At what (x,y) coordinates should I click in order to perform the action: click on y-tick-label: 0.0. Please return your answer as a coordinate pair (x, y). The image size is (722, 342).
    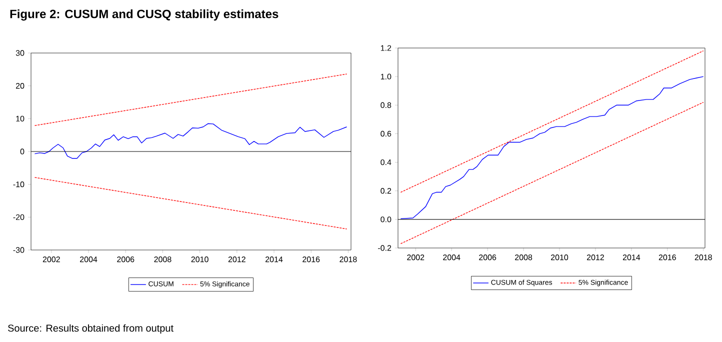
    Looking at the image, I should click on (386, 219).